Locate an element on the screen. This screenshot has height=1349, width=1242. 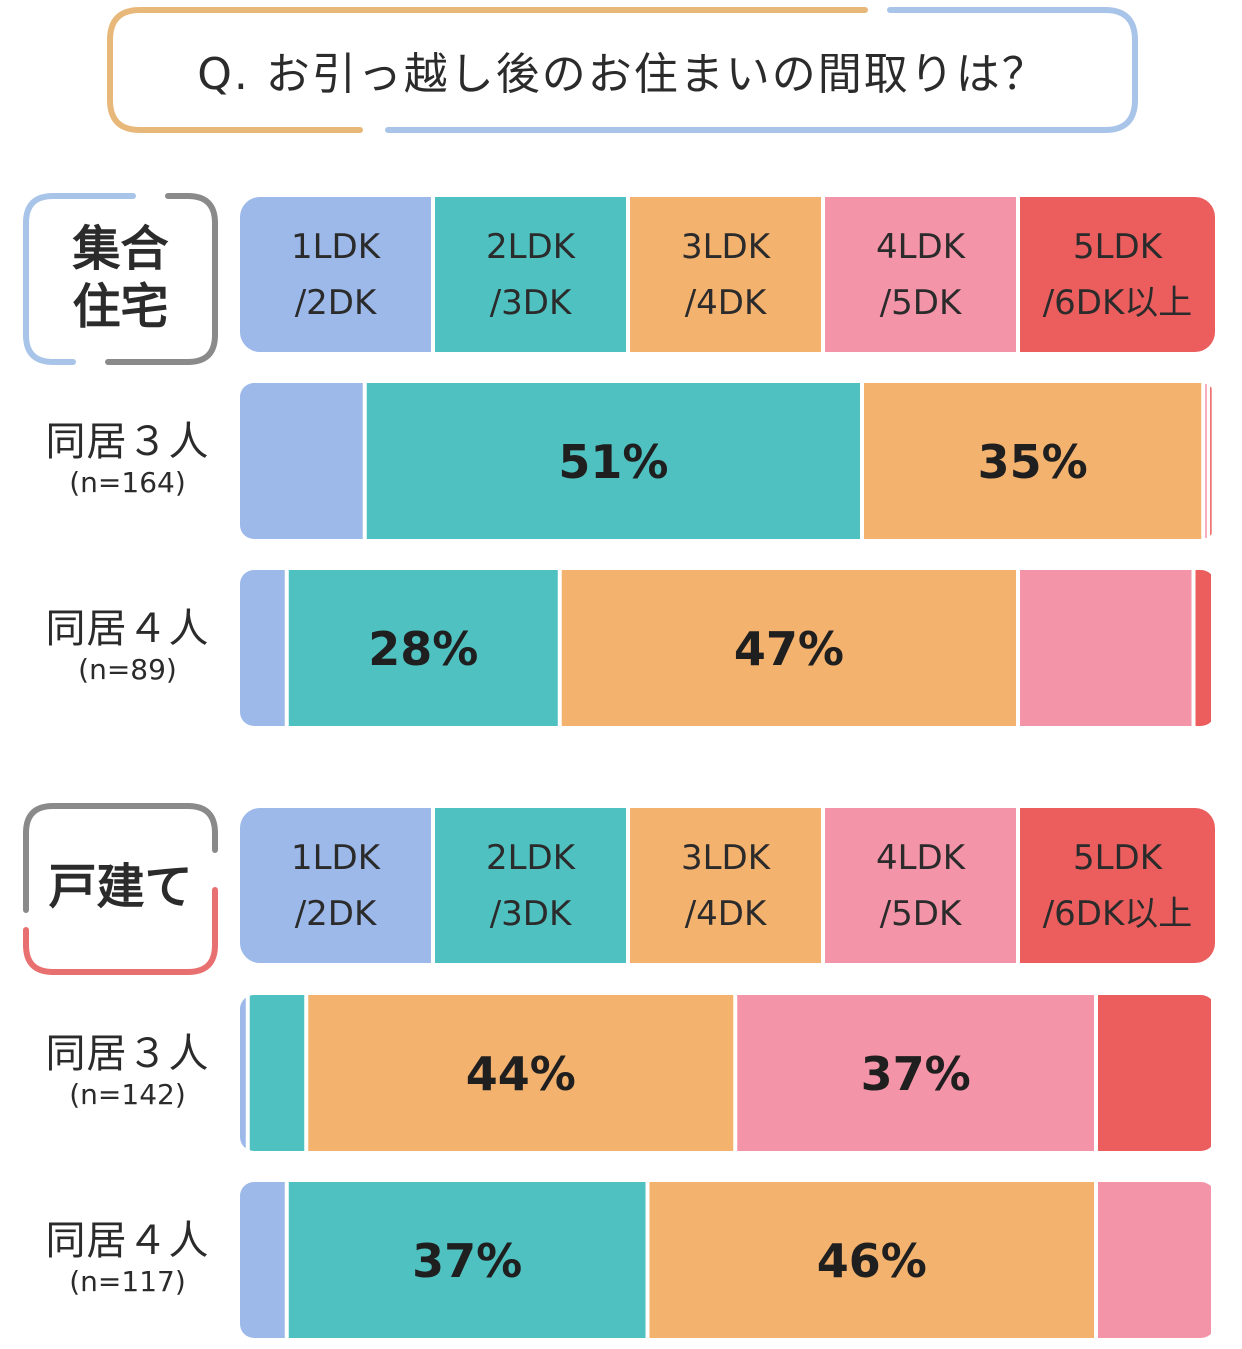
apartment-badge-line1: 集合 is located at coordinates (120, 249).